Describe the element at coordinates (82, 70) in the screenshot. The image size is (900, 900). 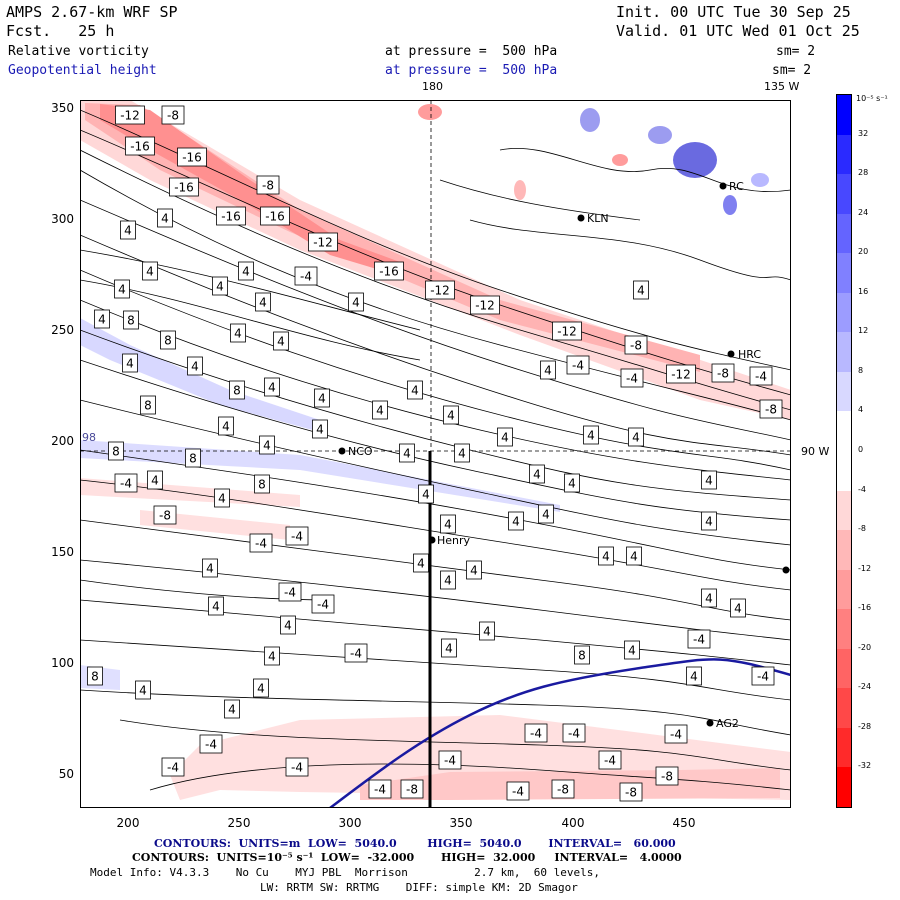
I see `field-geopotential-height: Geopotential height` at that location.